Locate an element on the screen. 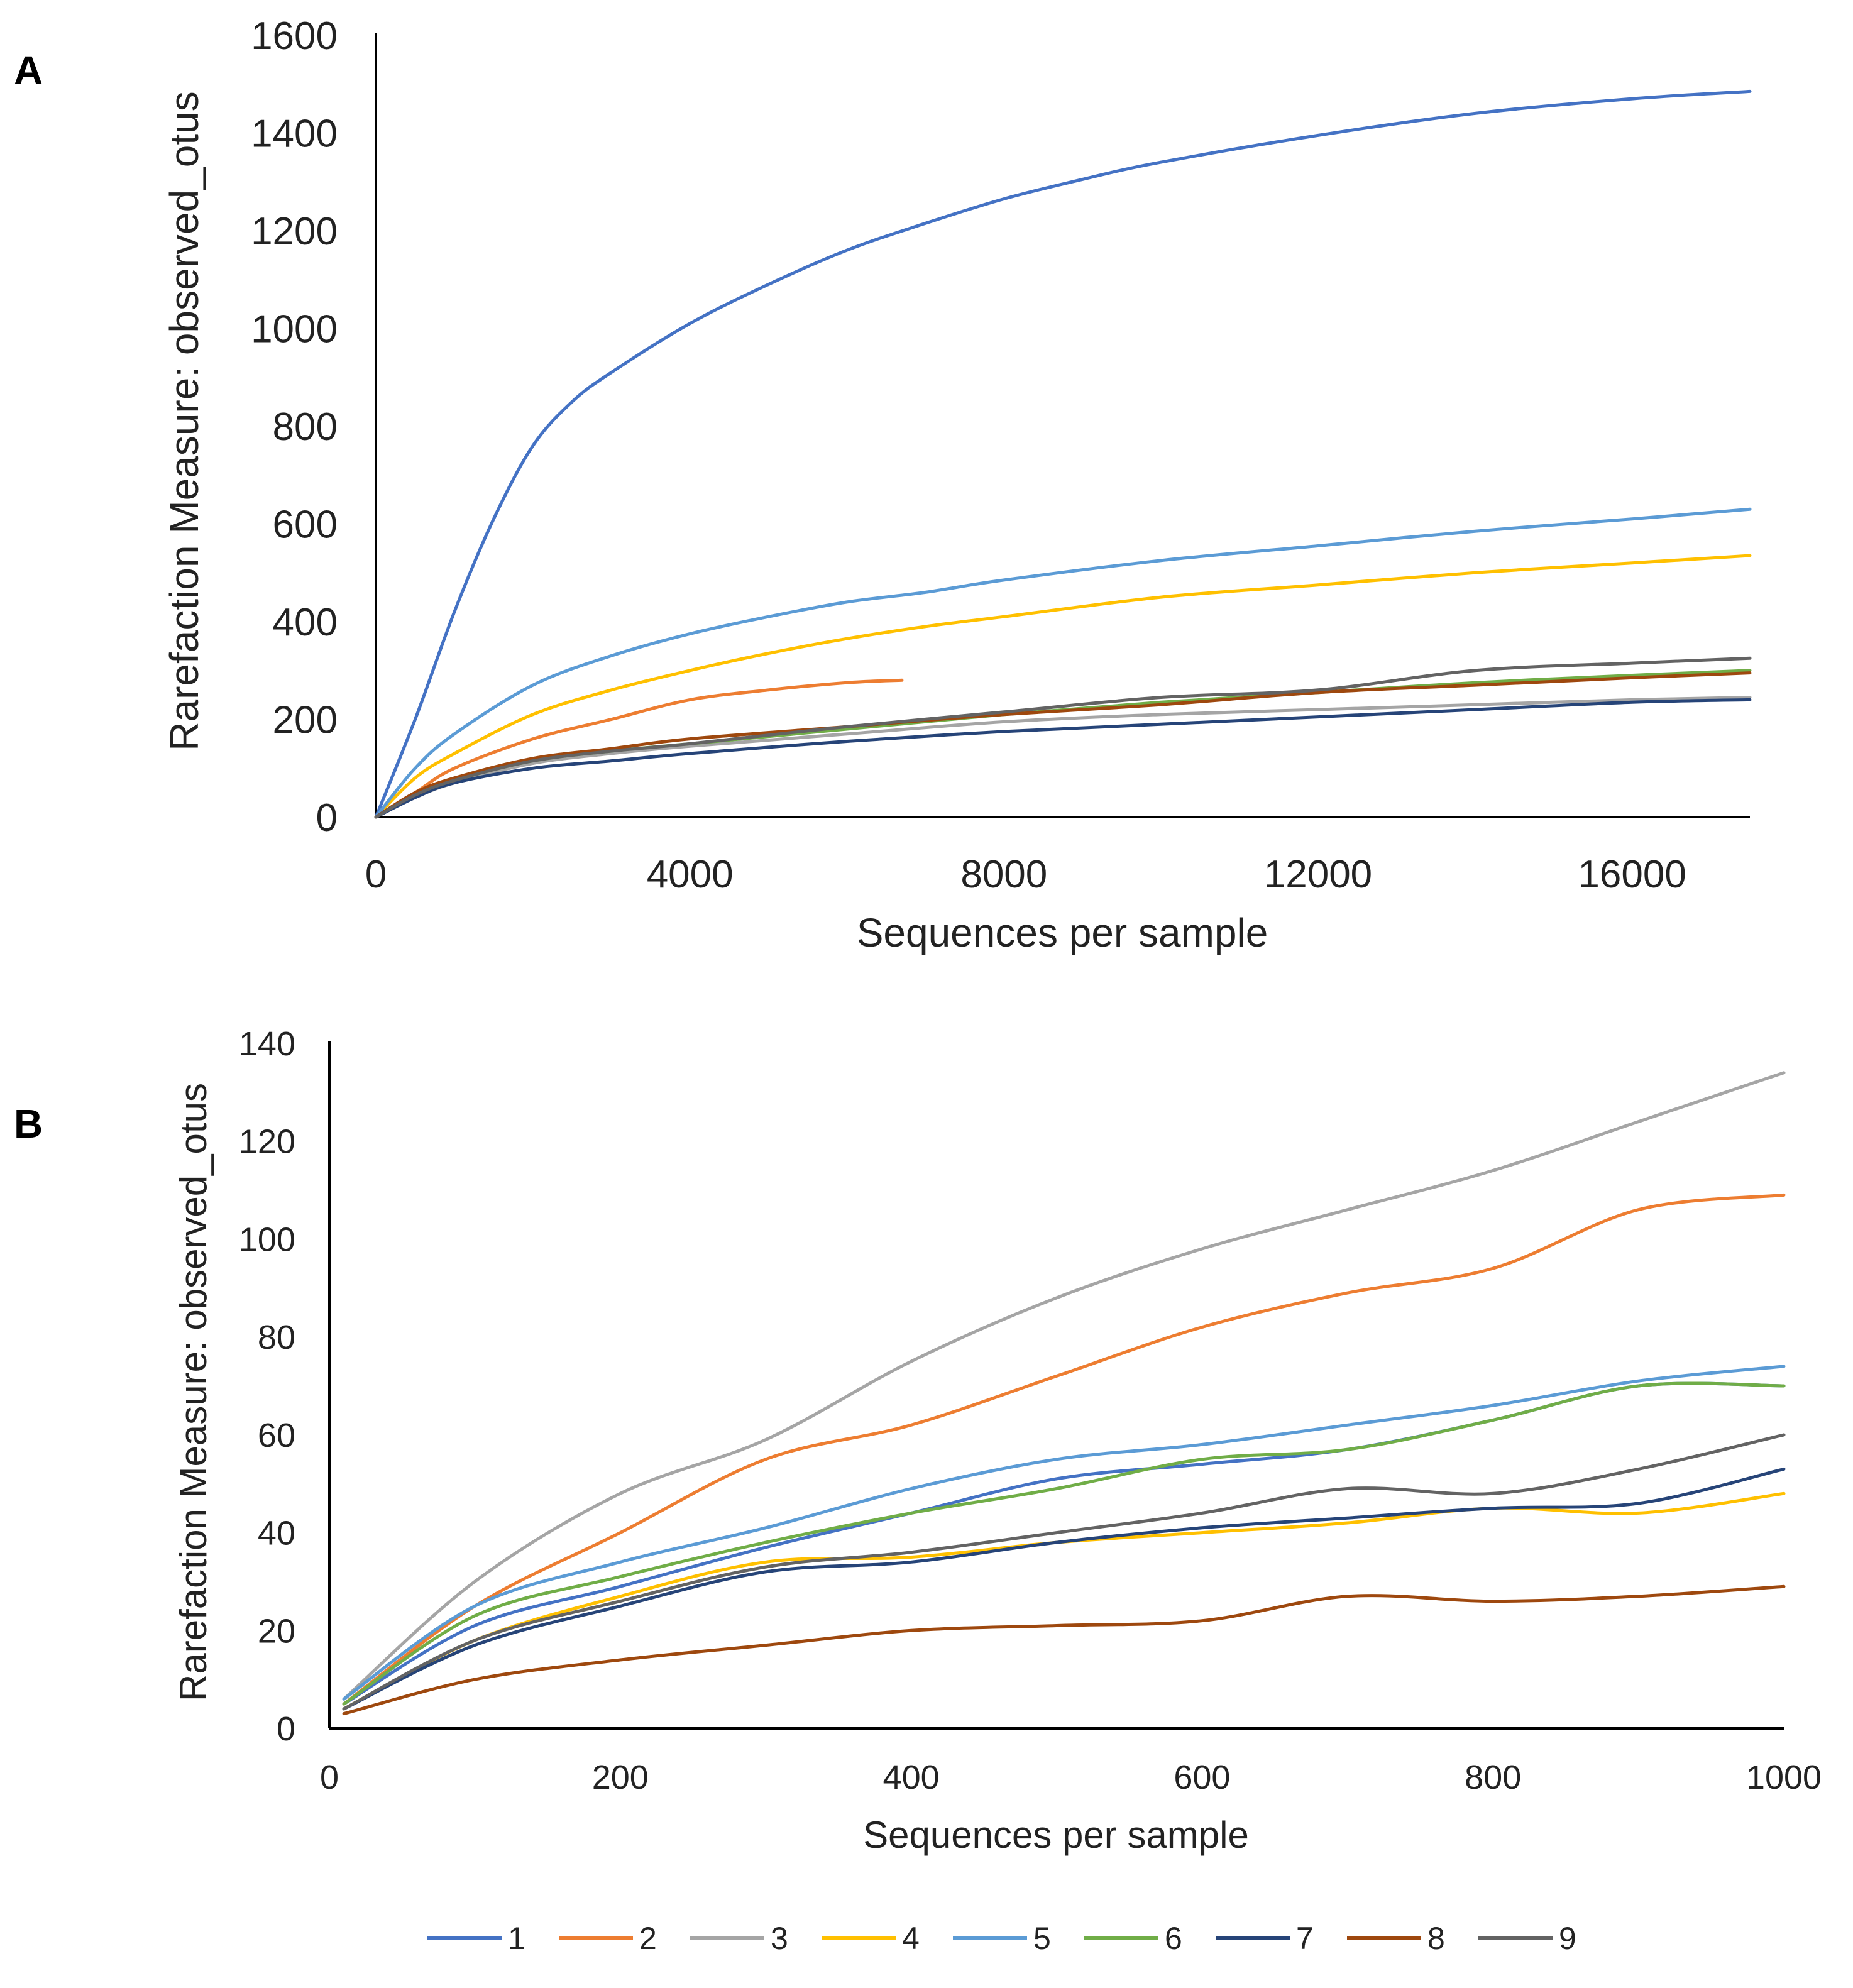 The width and height of the screenshot is (1853, 1988). legend-label-1: 1 is located at coordinates (516, 1938).